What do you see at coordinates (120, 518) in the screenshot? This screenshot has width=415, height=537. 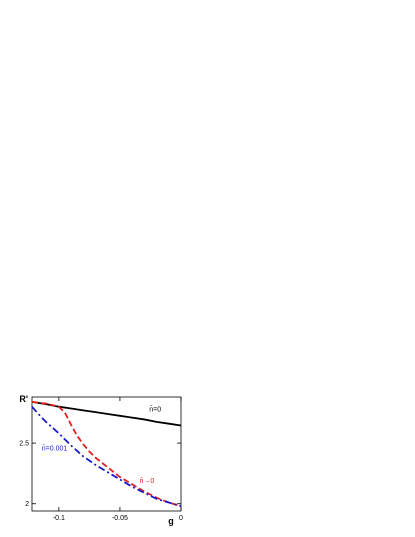 I see `x-tick-label: -0.05` at bounding box center [120, 518].